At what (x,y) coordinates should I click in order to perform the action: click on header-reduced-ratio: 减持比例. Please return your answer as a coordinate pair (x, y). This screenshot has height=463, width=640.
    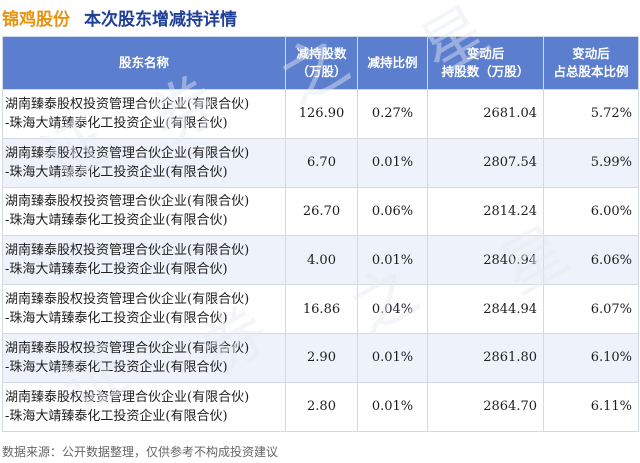
    Looking at the image, I should click on (392, 63).